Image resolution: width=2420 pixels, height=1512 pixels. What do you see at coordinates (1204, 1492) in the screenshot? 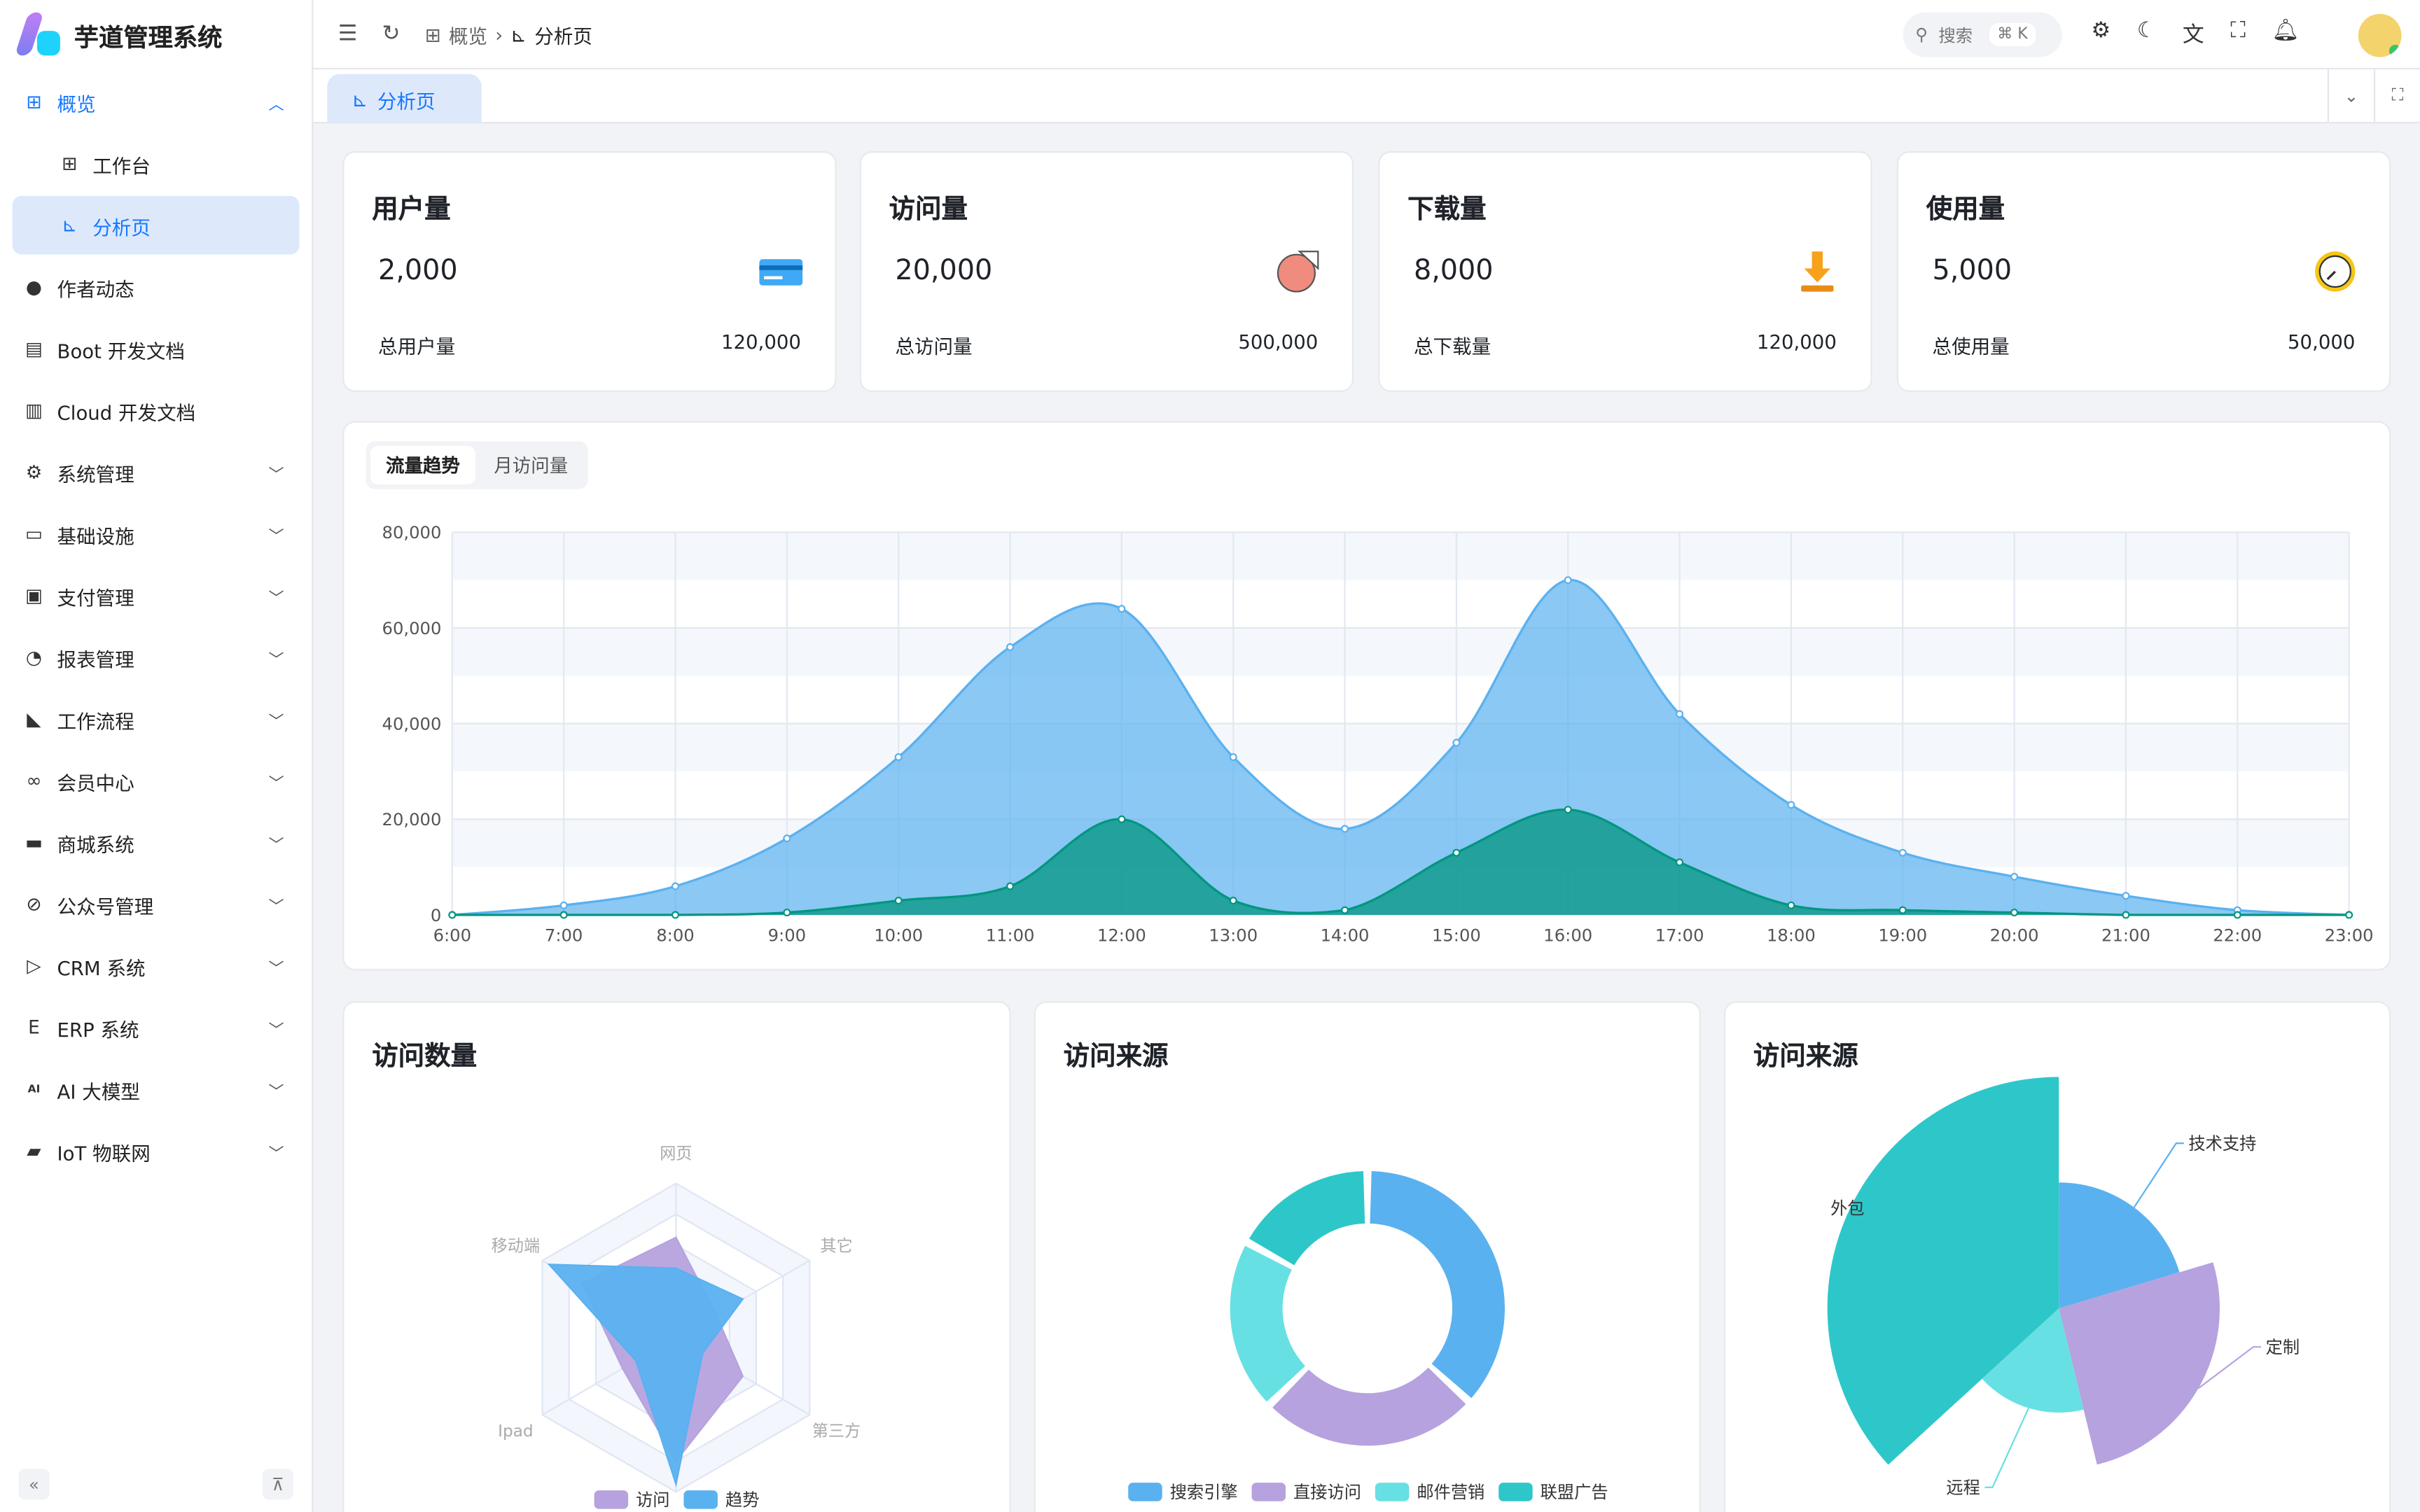
I see `legend-label: 搜索引擎` at bounding box center [1204, 1492].